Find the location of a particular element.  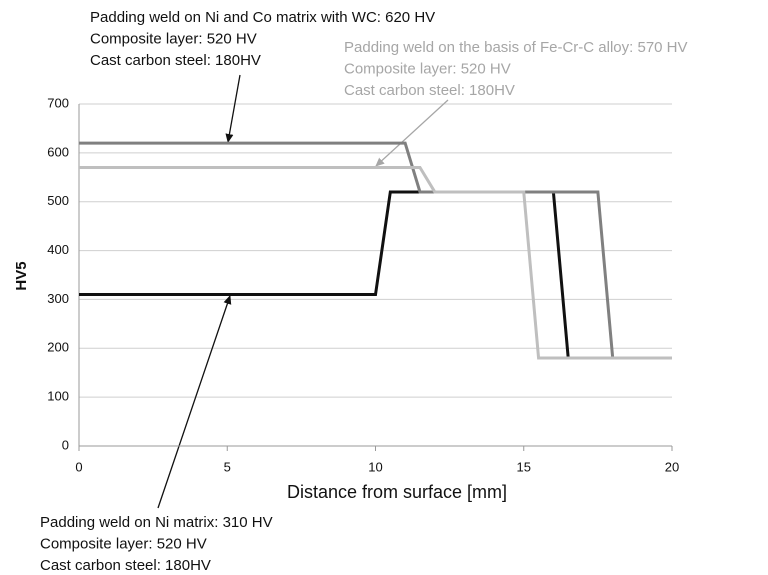

x-axis-label: Distance from surface [mm] is located at coordinates (397, 492).